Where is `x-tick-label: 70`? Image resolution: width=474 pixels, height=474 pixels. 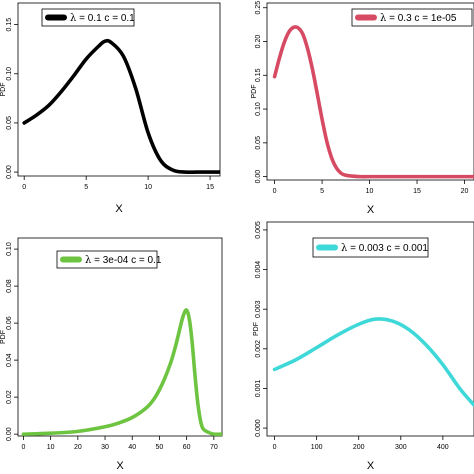
x-tick-label: 70 is located at coordinates (214, 447).